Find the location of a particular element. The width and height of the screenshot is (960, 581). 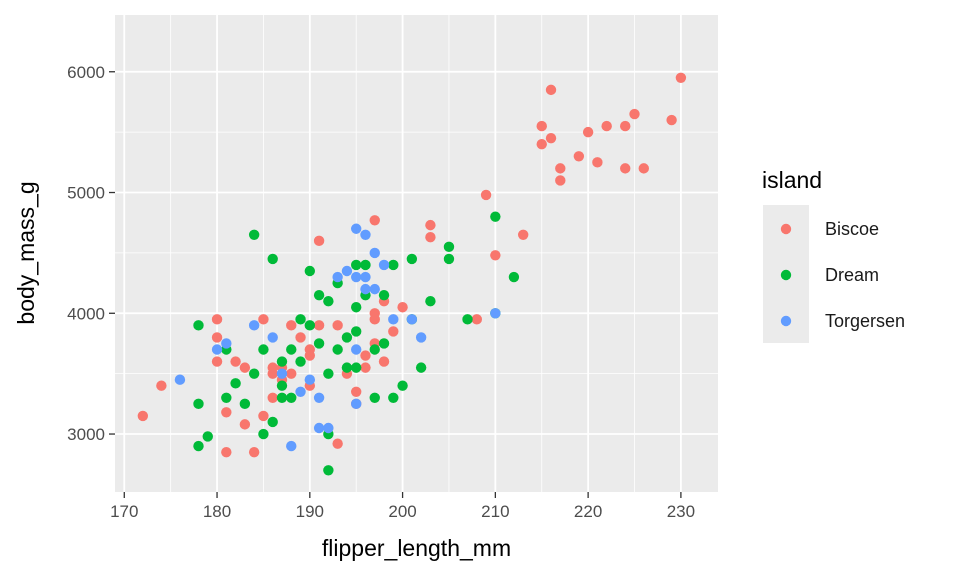

legend-key-torgersen is located at coordinates (786, 321).